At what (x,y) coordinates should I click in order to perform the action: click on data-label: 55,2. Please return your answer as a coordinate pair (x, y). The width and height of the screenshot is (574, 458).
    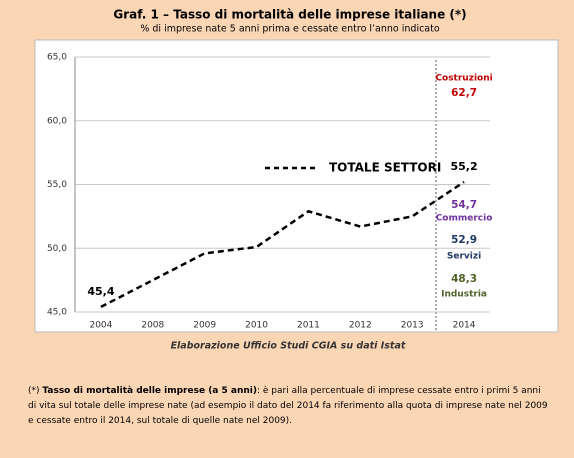
    Looking at the image, I should click on (463, 166).